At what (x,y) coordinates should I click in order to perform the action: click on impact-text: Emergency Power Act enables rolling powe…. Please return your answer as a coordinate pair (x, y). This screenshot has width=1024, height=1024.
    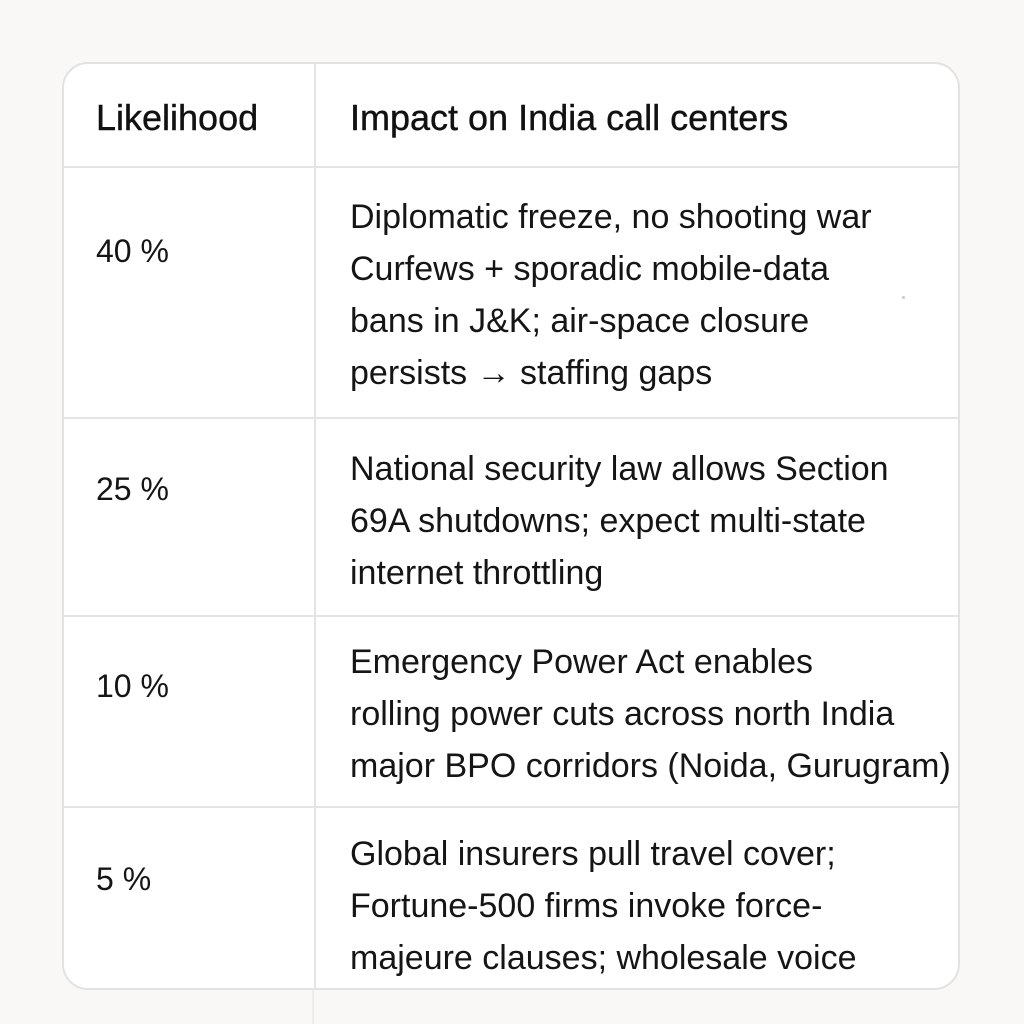
    Looking at the image, I should click on (650, 714).